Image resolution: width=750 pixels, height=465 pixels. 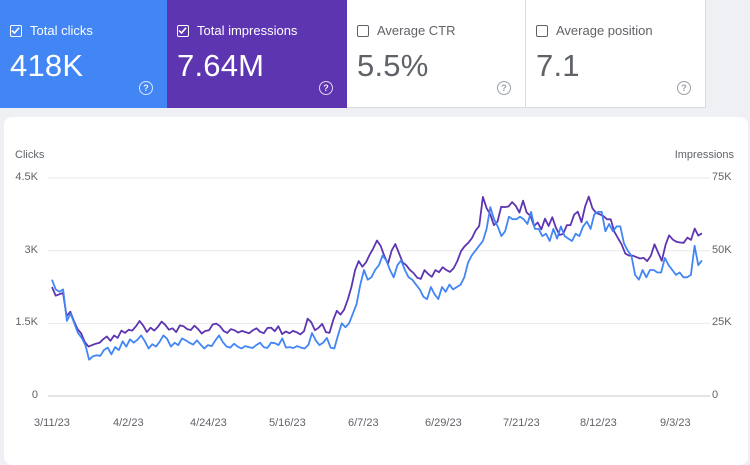 I want to click on left-tick: 4.5K, so click(x=26, y=177).